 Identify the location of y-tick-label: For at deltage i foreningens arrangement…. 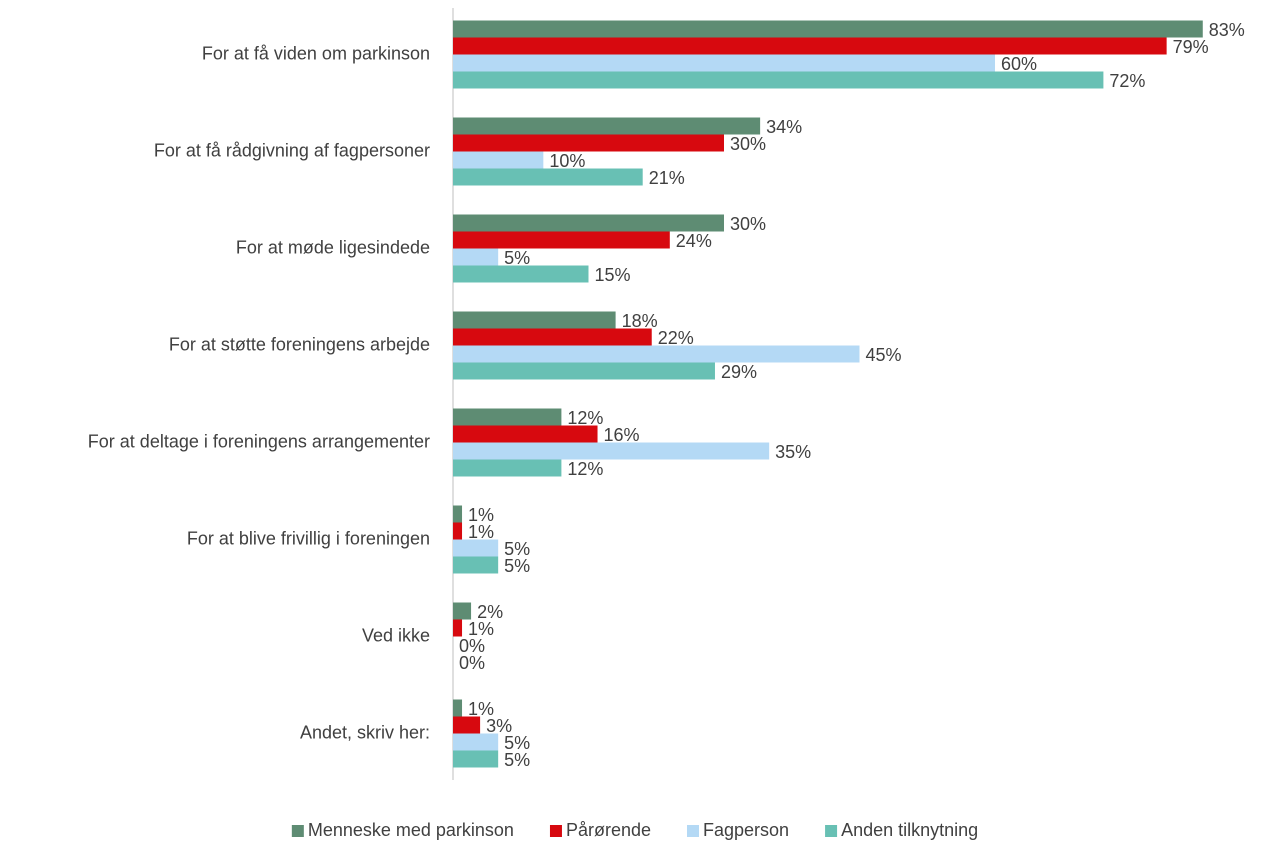
(259, 441).